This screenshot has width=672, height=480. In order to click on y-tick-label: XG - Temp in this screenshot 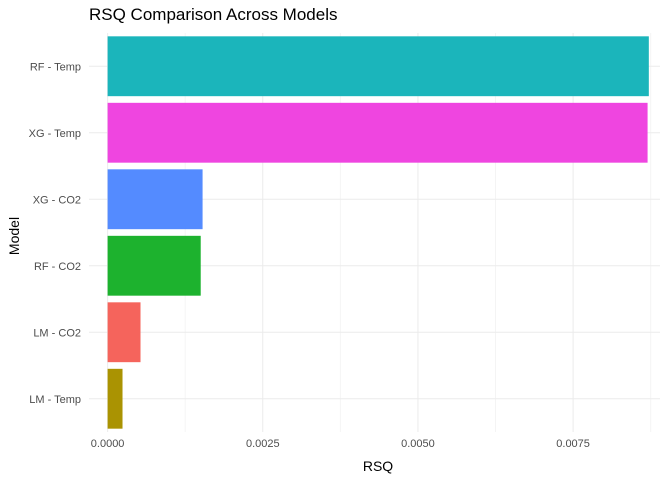, I will do `click(55, 134)`.